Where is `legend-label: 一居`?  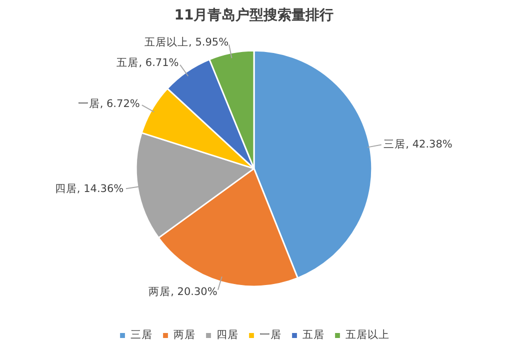
legend-label: 一居 is located at coordinates (271, 335).